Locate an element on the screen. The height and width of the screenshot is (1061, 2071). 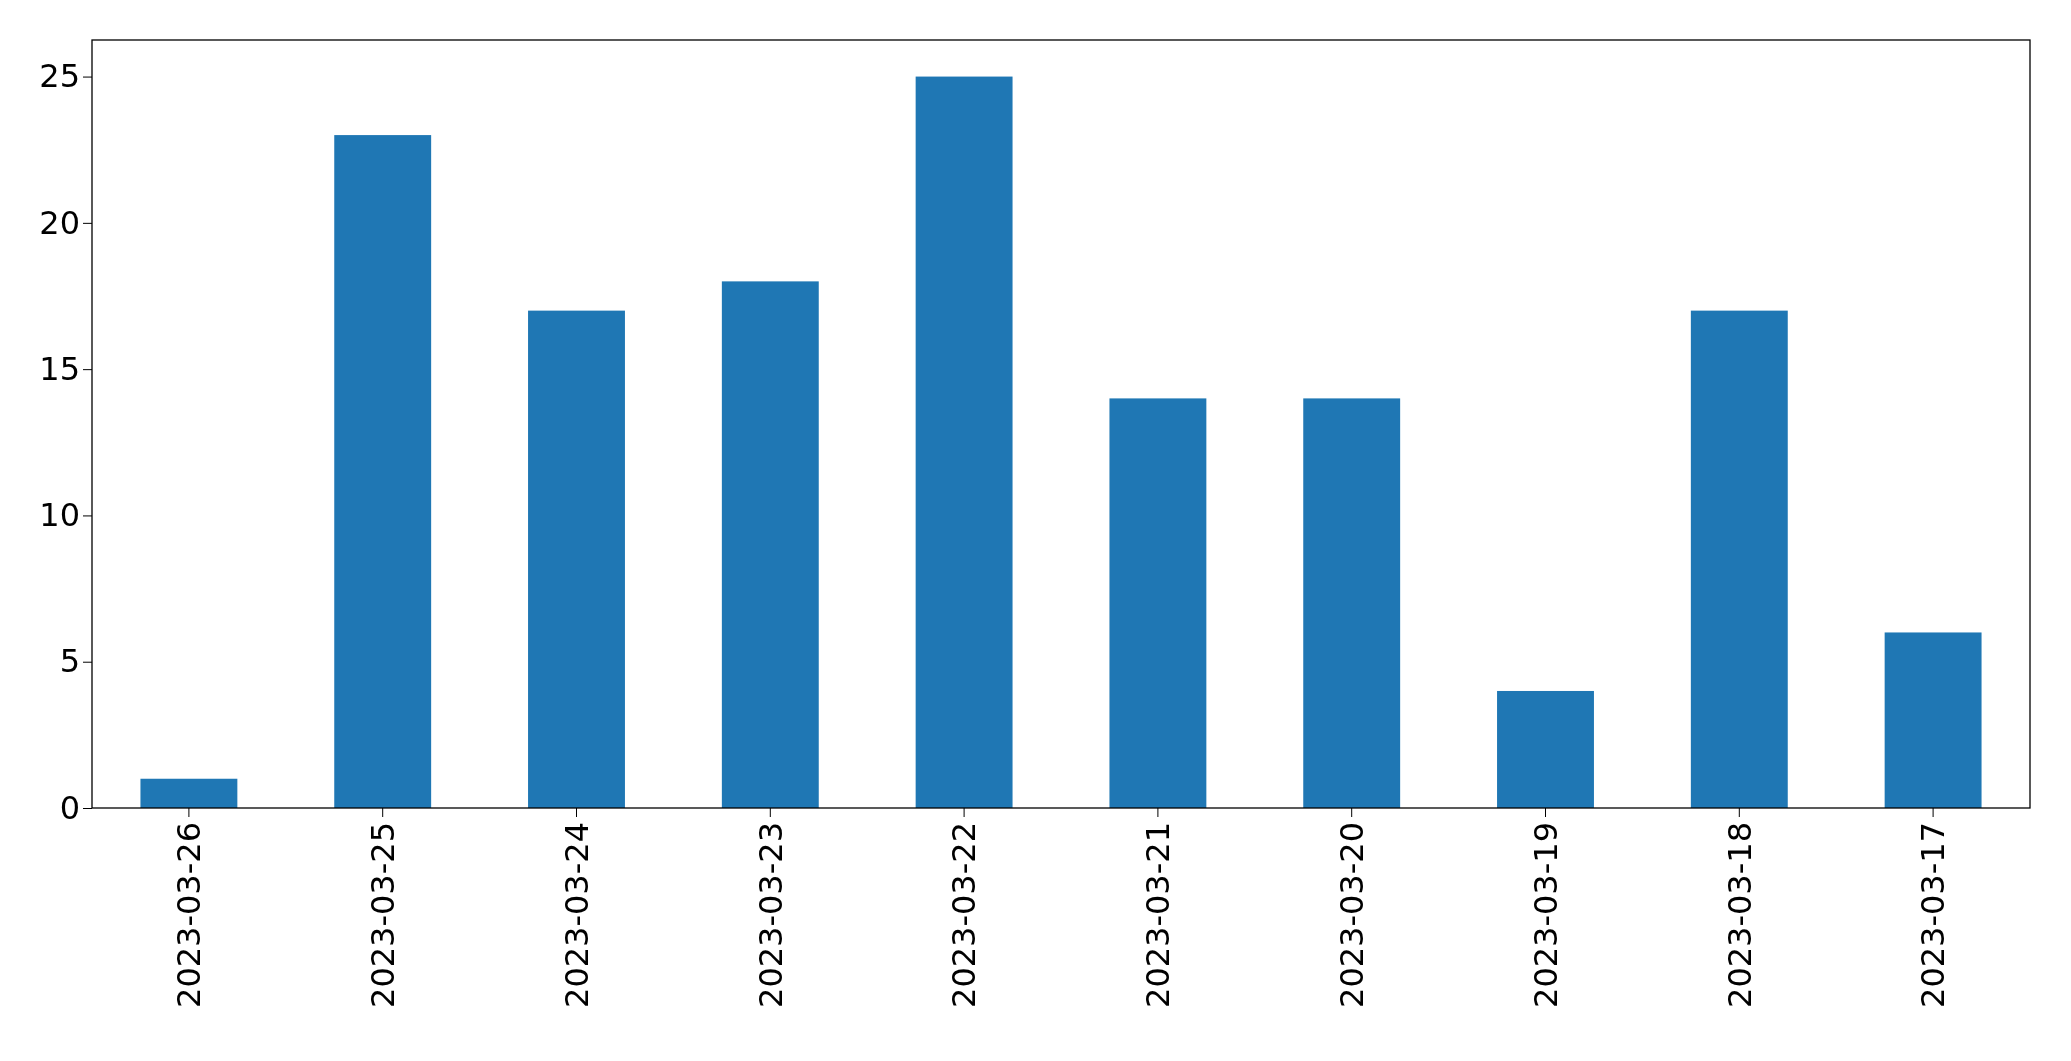
x-tick-label: 2023-03-25 is located at coordinates (382, 915).